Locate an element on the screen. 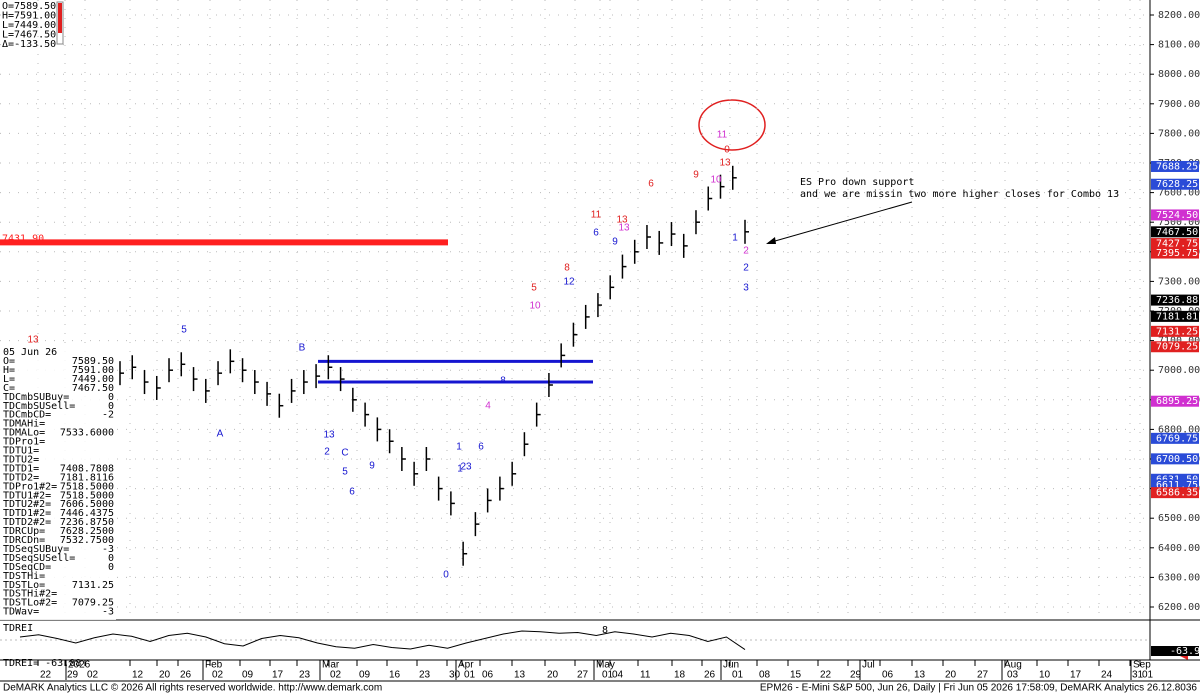 The image size is (1200, 694). x-tick-label: 06 is located at coordinates (488, 675).